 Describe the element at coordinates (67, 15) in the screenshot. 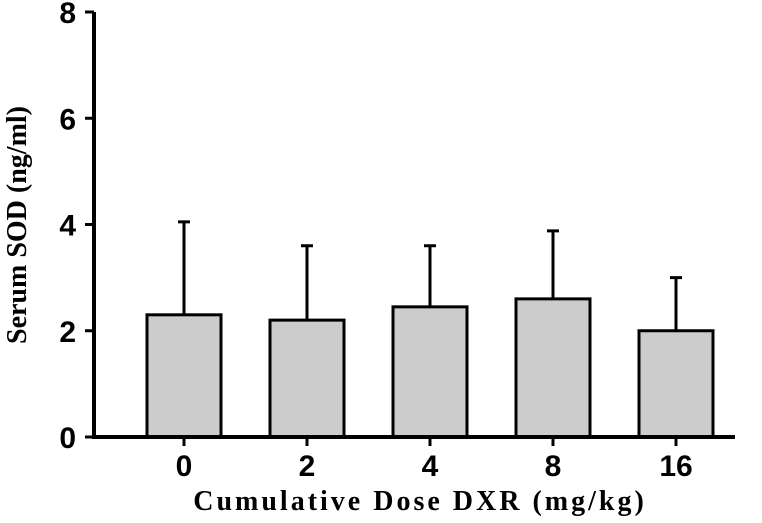

I see `y-tick-label-8: 8` at that location.